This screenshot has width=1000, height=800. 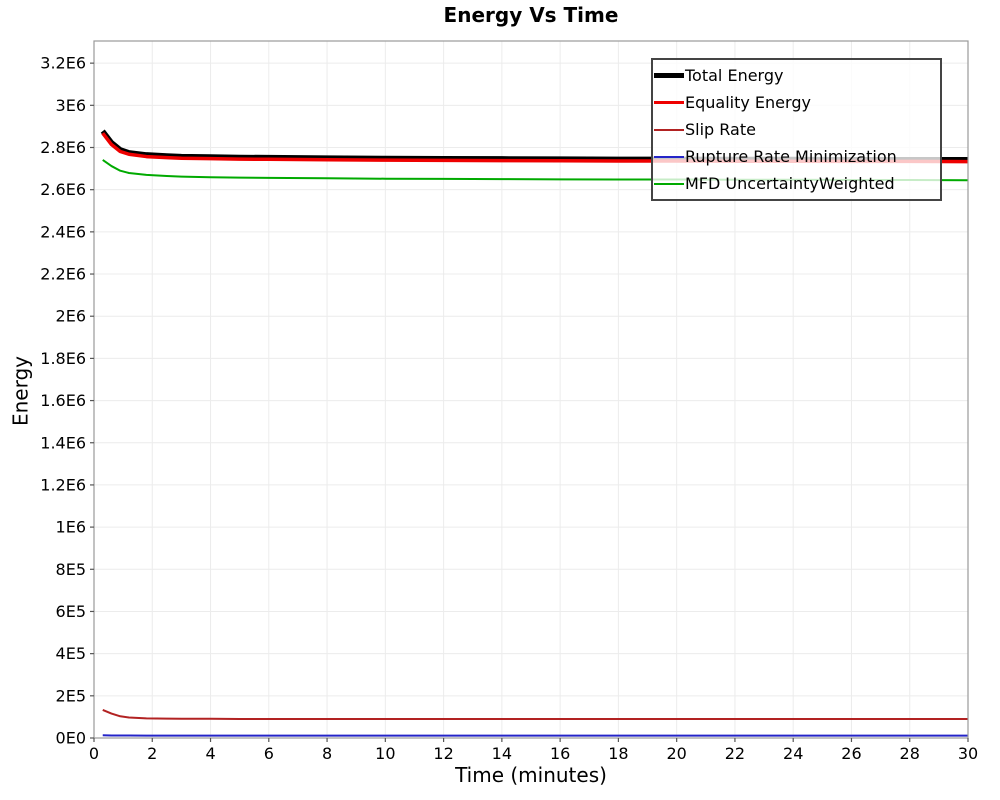 What do you see at coordinates (502, 753) in the screenshot?
I see `x-tick-label: 14` at bounding box center [502, 753].